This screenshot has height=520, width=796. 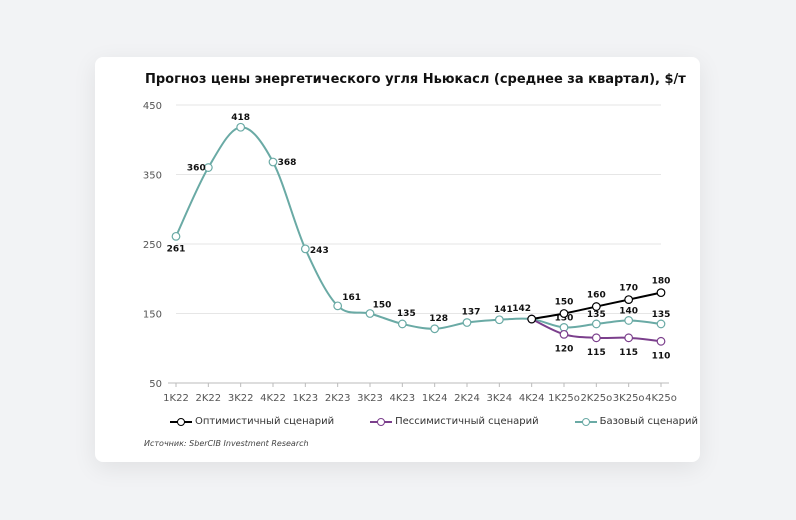 I want to click on data-label: 170, so click(x=628, y=289).